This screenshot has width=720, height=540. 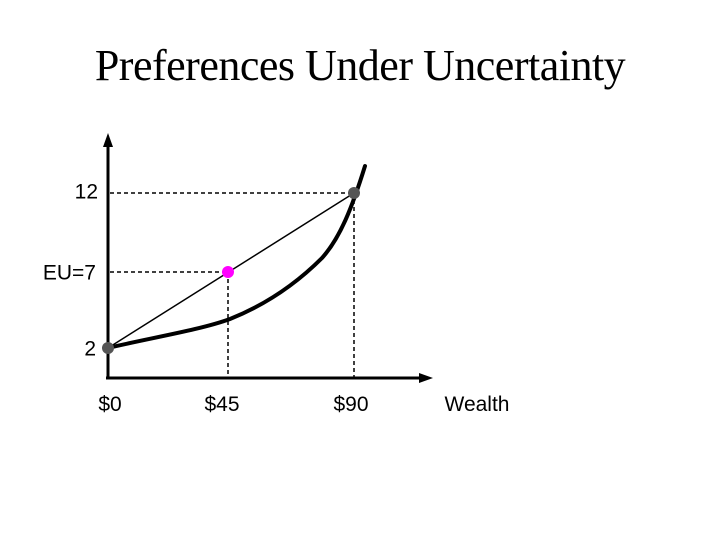 I want to click on point-high-outcome, so click(x=354, y=193).